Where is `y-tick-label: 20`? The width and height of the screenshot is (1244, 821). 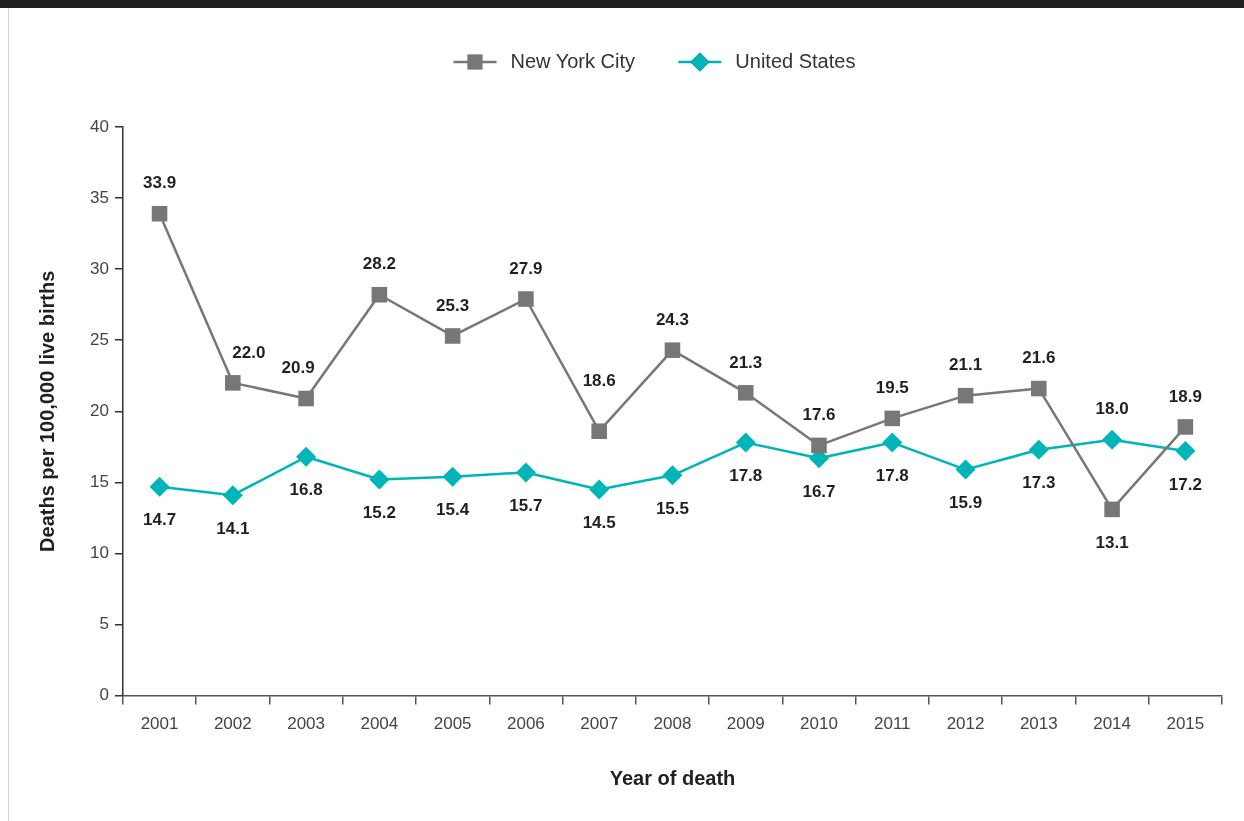
y-tick-label: 20 is located at coordinates (99, 410).